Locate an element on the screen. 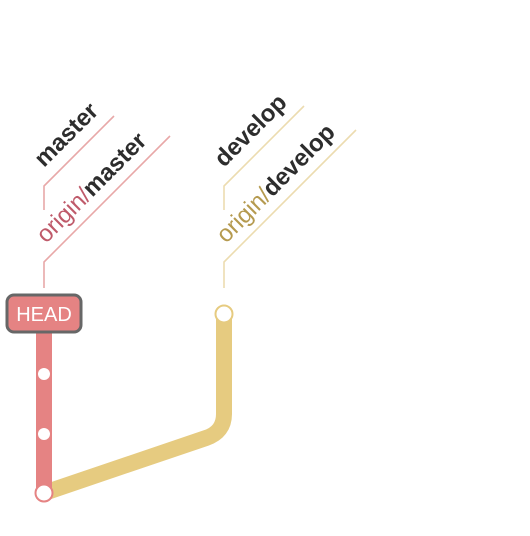 The width and height of the screenshot is (530, 536). head-badge-label: HEAD is located at coordinates (44, 315).